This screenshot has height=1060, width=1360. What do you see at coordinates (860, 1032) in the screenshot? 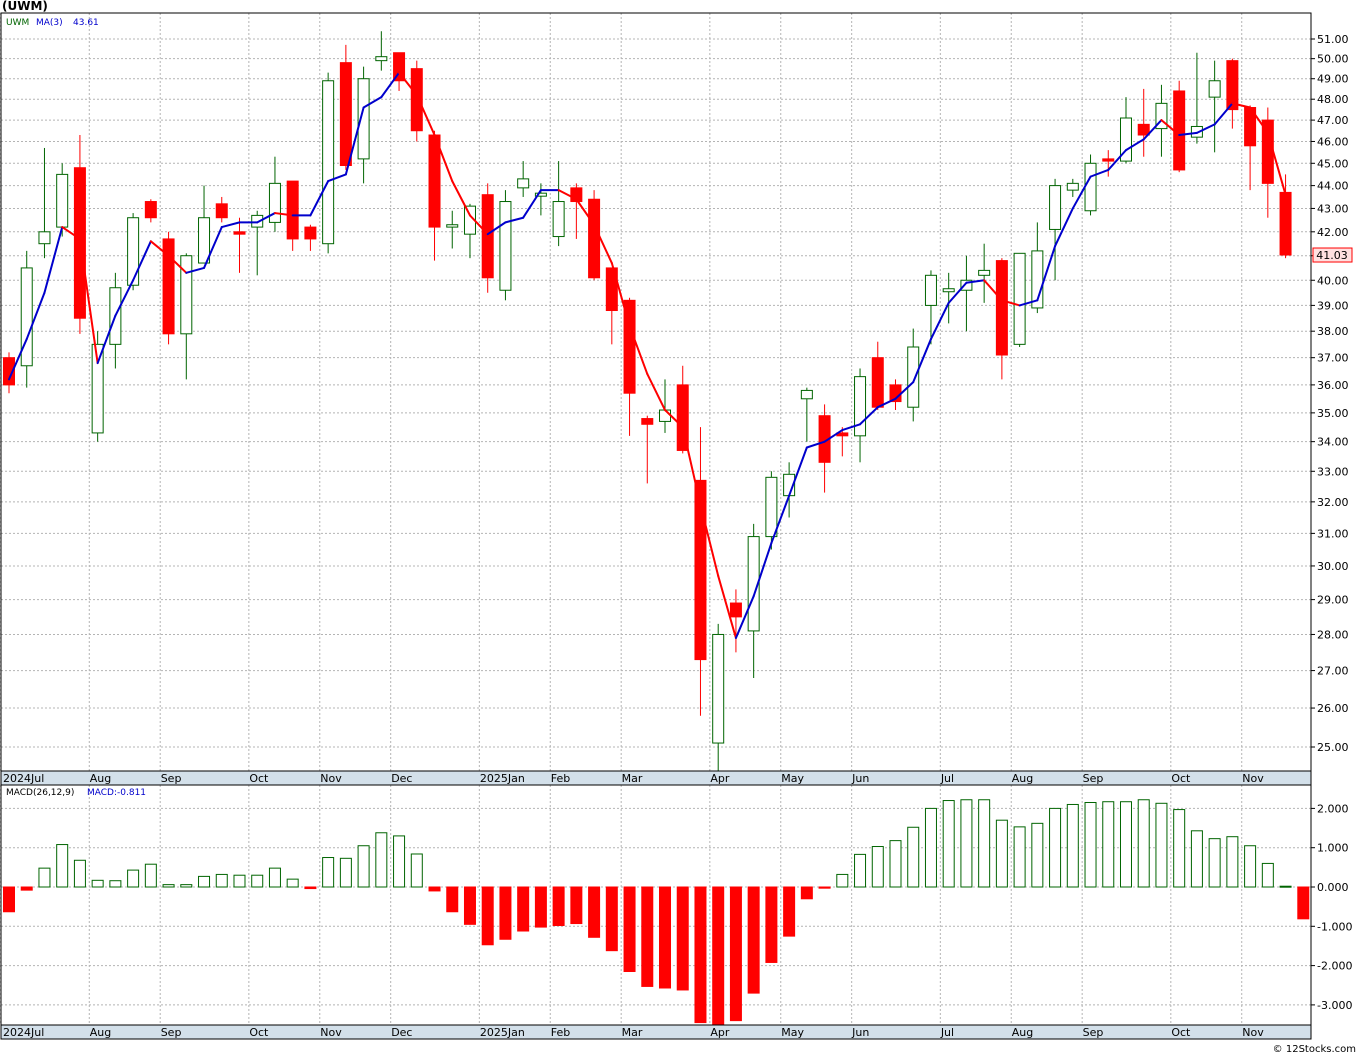
I see `macd-x-tick-label: Jun` at bounding box center [860, 1032].